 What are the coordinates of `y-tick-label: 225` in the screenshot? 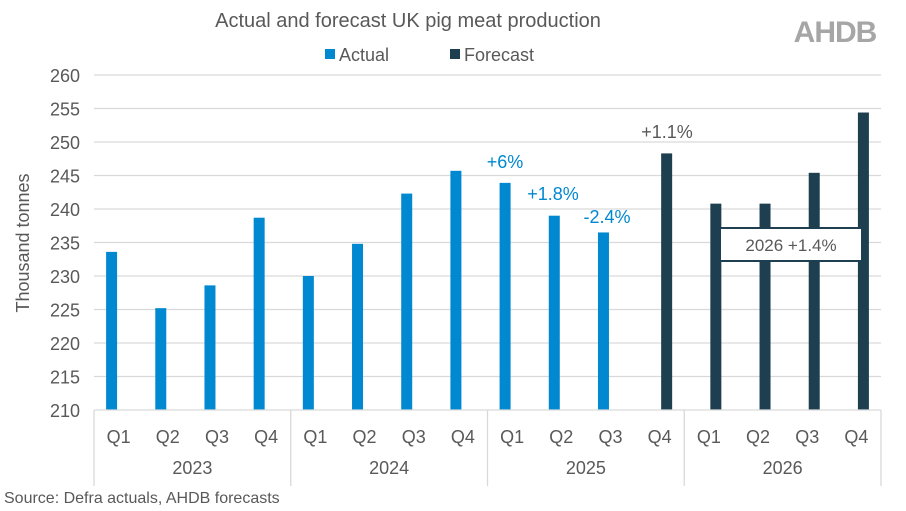 It's located at (65, 311).